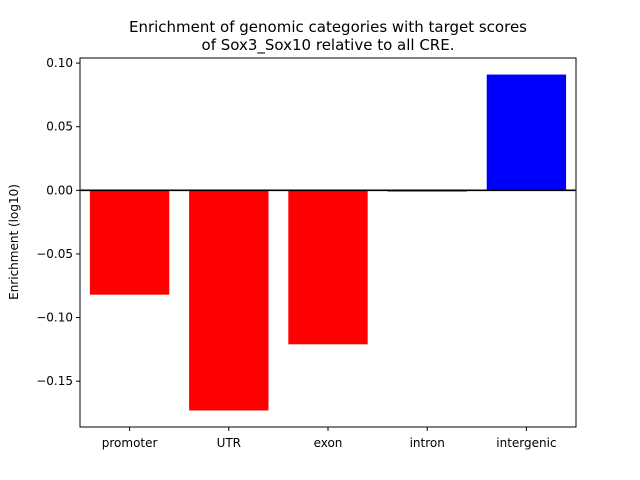  What do you see at coordinates (328, 443) in the screenshot?
I see `x-tick-label: exon` at bounding box center [328, 443].